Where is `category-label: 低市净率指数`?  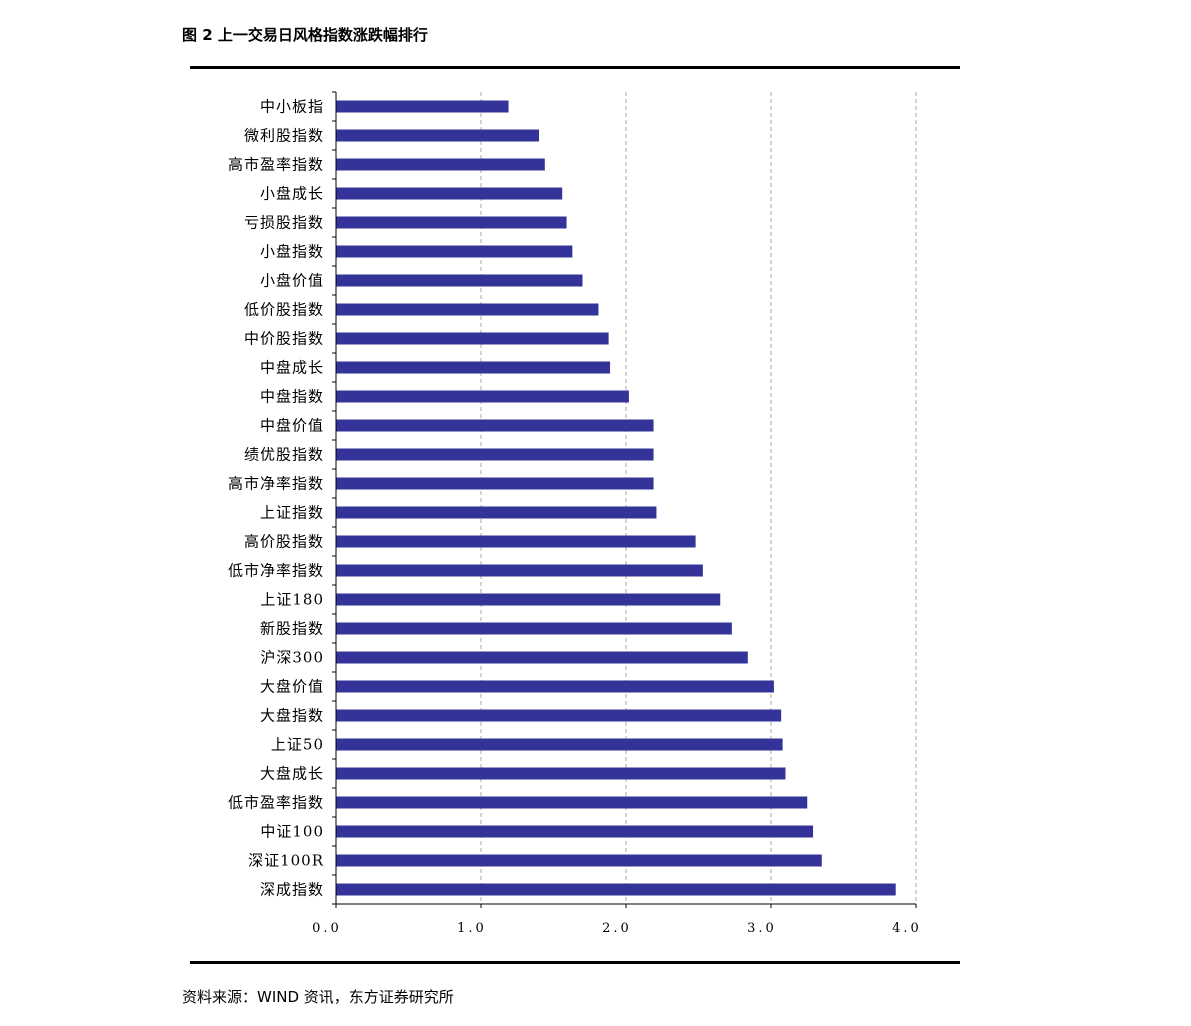
category-label: 低市净率指数 is located at coordinates (276, 571).